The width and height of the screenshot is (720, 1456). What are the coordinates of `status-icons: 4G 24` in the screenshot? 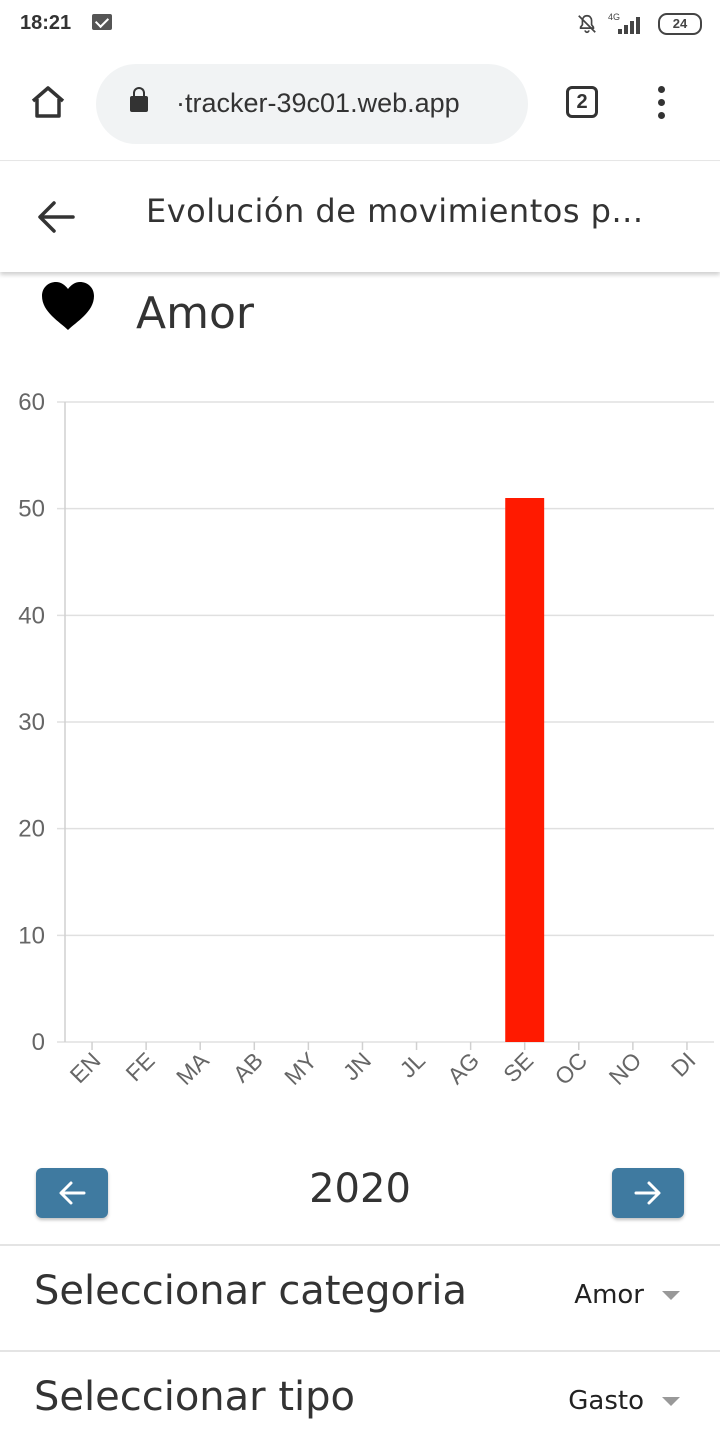 It's located at (639, 24).